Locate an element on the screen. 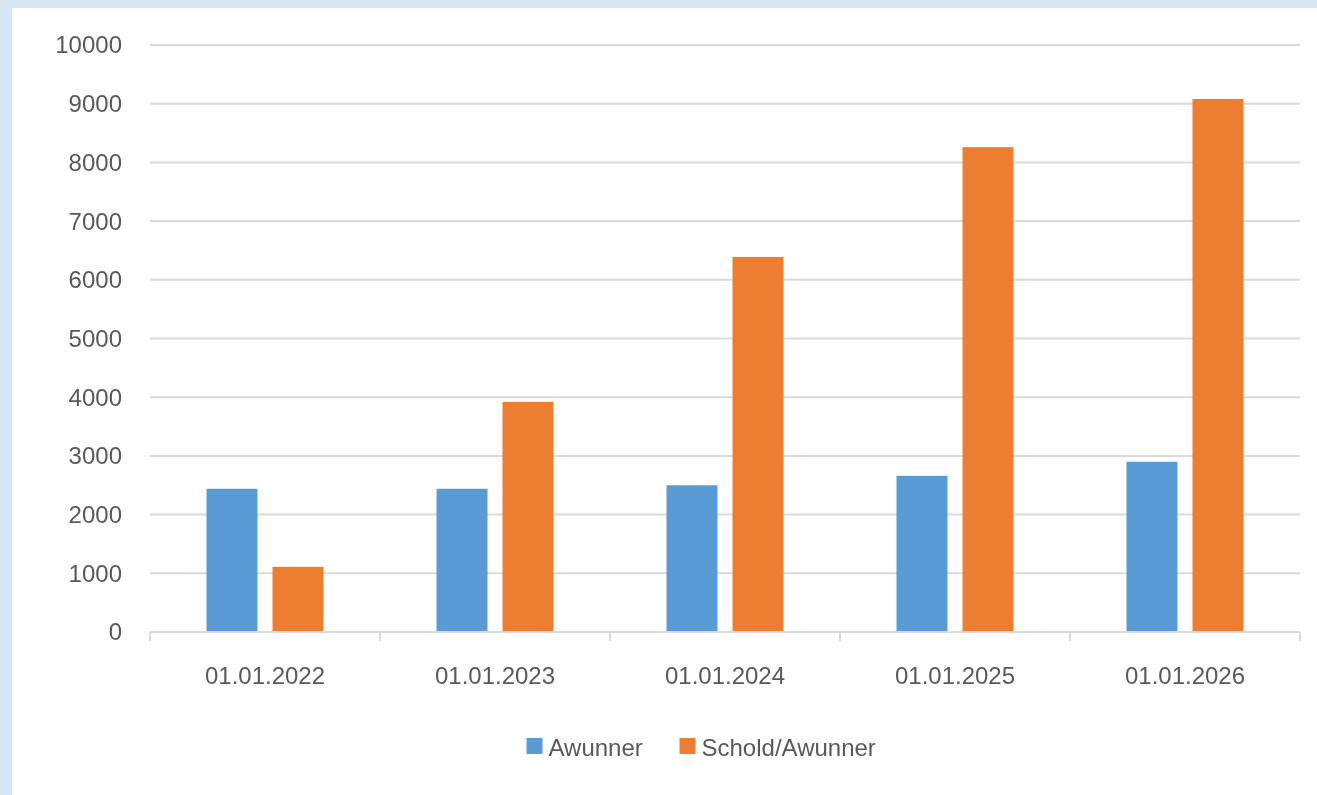 The width and height of the screenshot is (1317, 795). y-tick-label: 3000 is located at coordinates (95, 456).